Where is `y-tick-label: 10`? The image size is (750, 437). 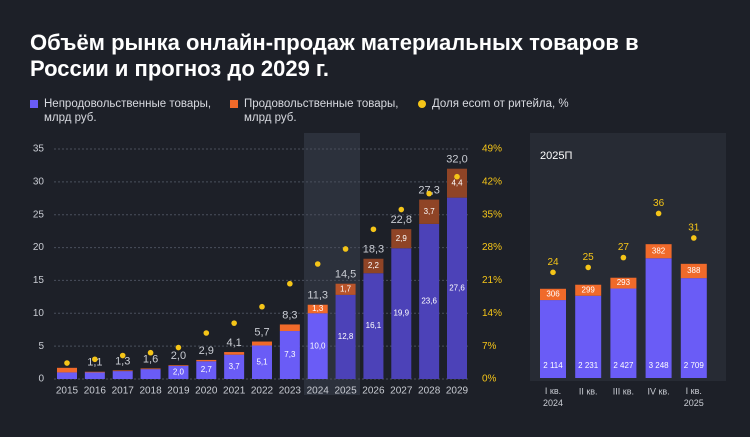 y-tick-label: 10 is located at coordinates (39, 313).